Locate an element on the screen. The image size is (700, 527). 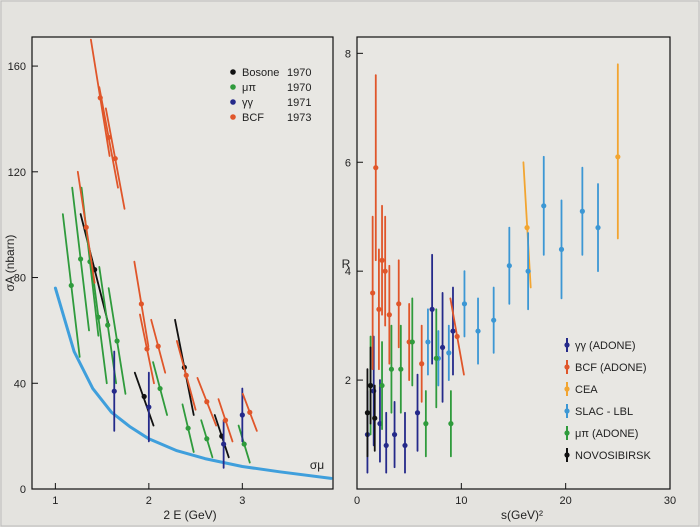
left-legend-label: Bosone is located at coordinates (260, 73).